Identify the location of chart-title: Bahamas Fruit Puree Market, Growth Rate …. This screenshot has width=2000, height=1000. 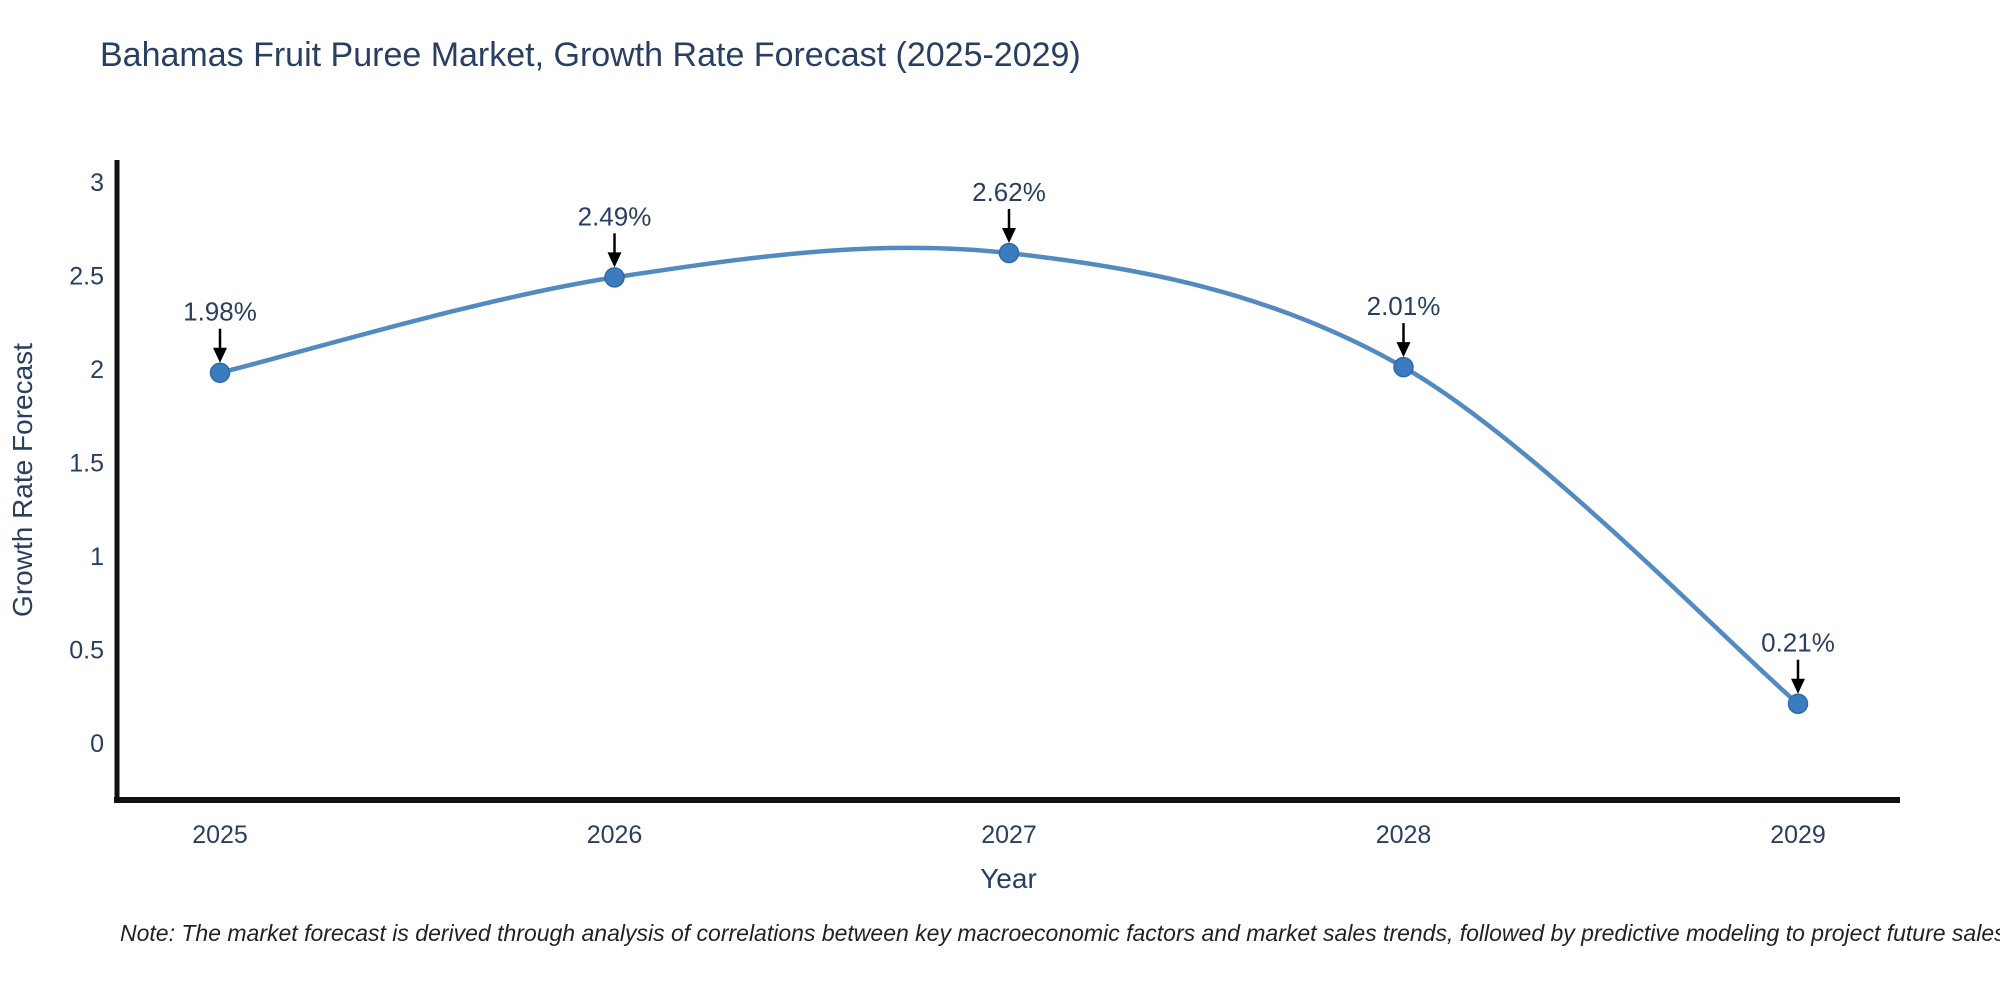
(590, 55).